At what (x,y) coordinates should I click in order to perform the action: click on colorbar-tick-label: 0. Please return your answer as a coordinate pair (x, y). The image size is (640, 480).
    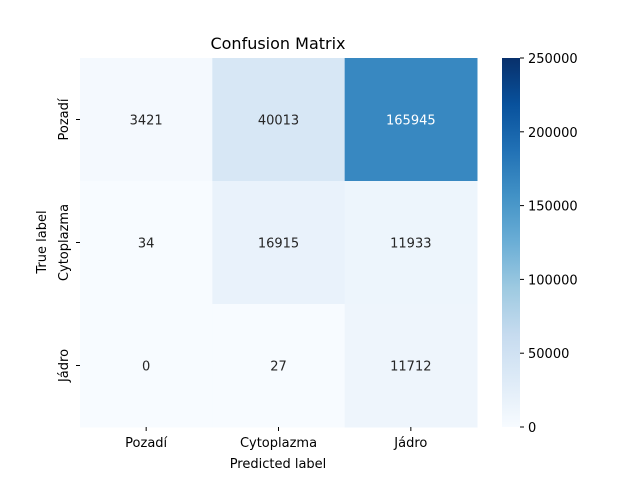
    Looking at the image, I should click on (532, 428).